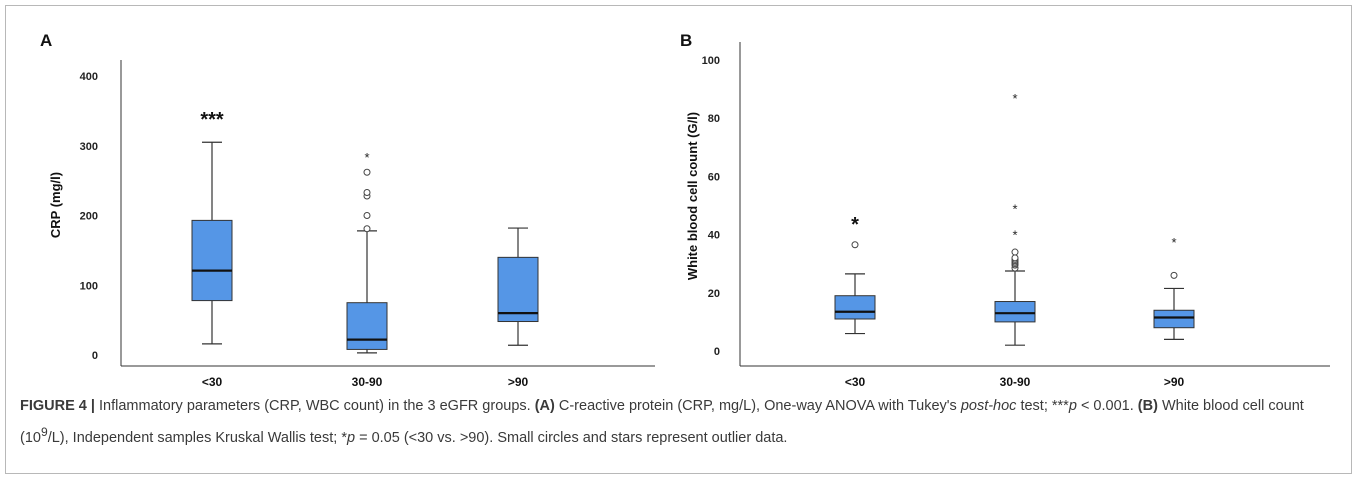  I want to click on box-plot, so click(518, 286).